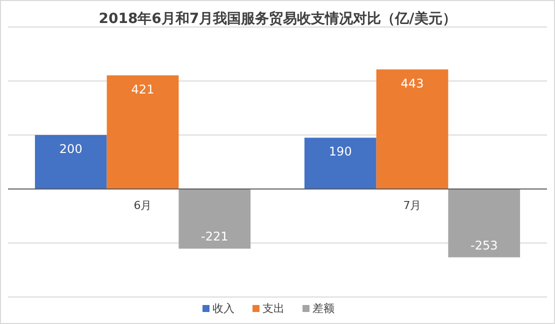  Describe the element at coordinates (412, 83) in the screenshot. I see `data-label: 443` at that location.